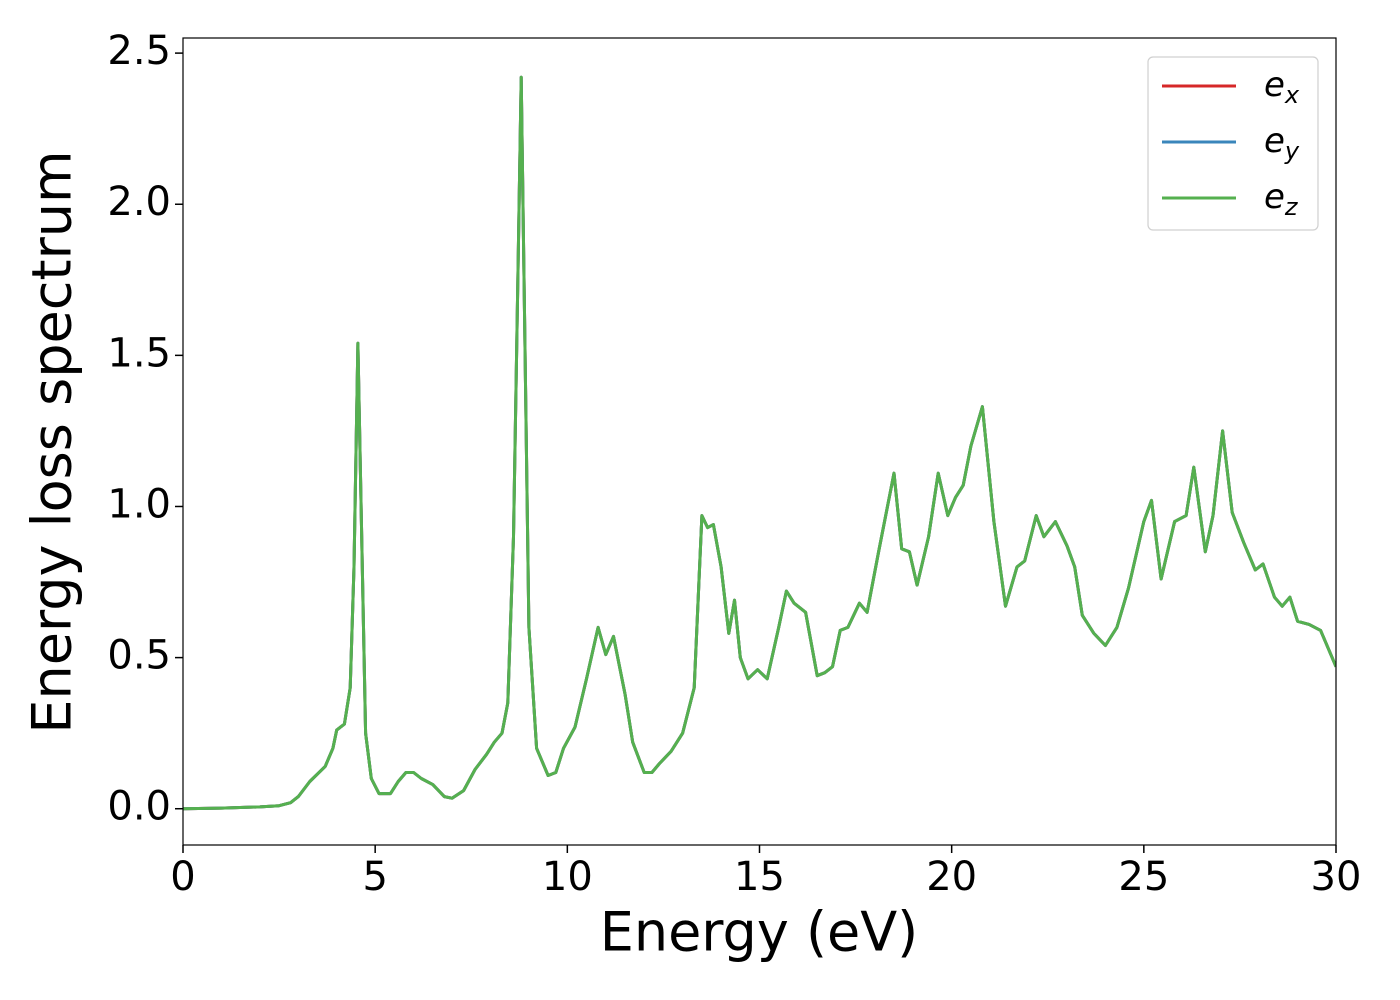 The width and height of the screenshot is (1400, 1000). What do you see at coordinates (139, 51) in the screenshot?
I see `y-tick-label: 2.5` at bounding box center [139, 51].